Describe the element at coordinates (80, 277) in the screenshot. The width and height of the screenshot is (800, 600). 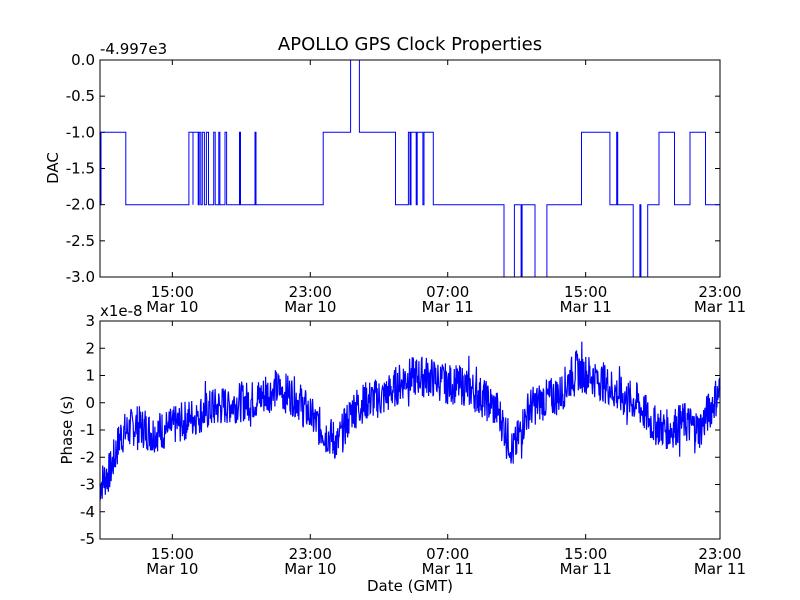
I see `dac-y-tick-label: -3.0` at that location.